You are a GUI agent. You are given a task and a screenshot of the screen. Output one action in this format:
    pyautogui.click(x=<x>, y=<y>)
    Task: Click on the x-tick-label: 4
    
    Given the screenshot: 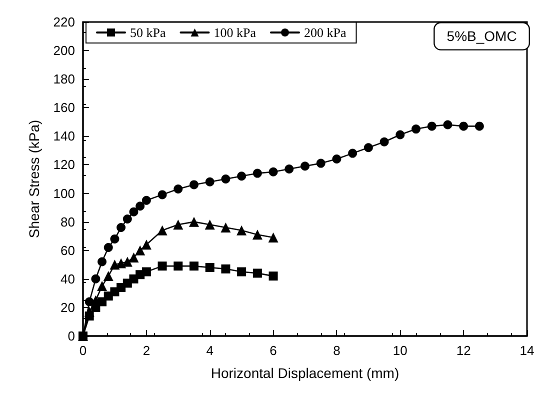 What is the action you would take?
    pyautogui.click(x=210, y=350)
    